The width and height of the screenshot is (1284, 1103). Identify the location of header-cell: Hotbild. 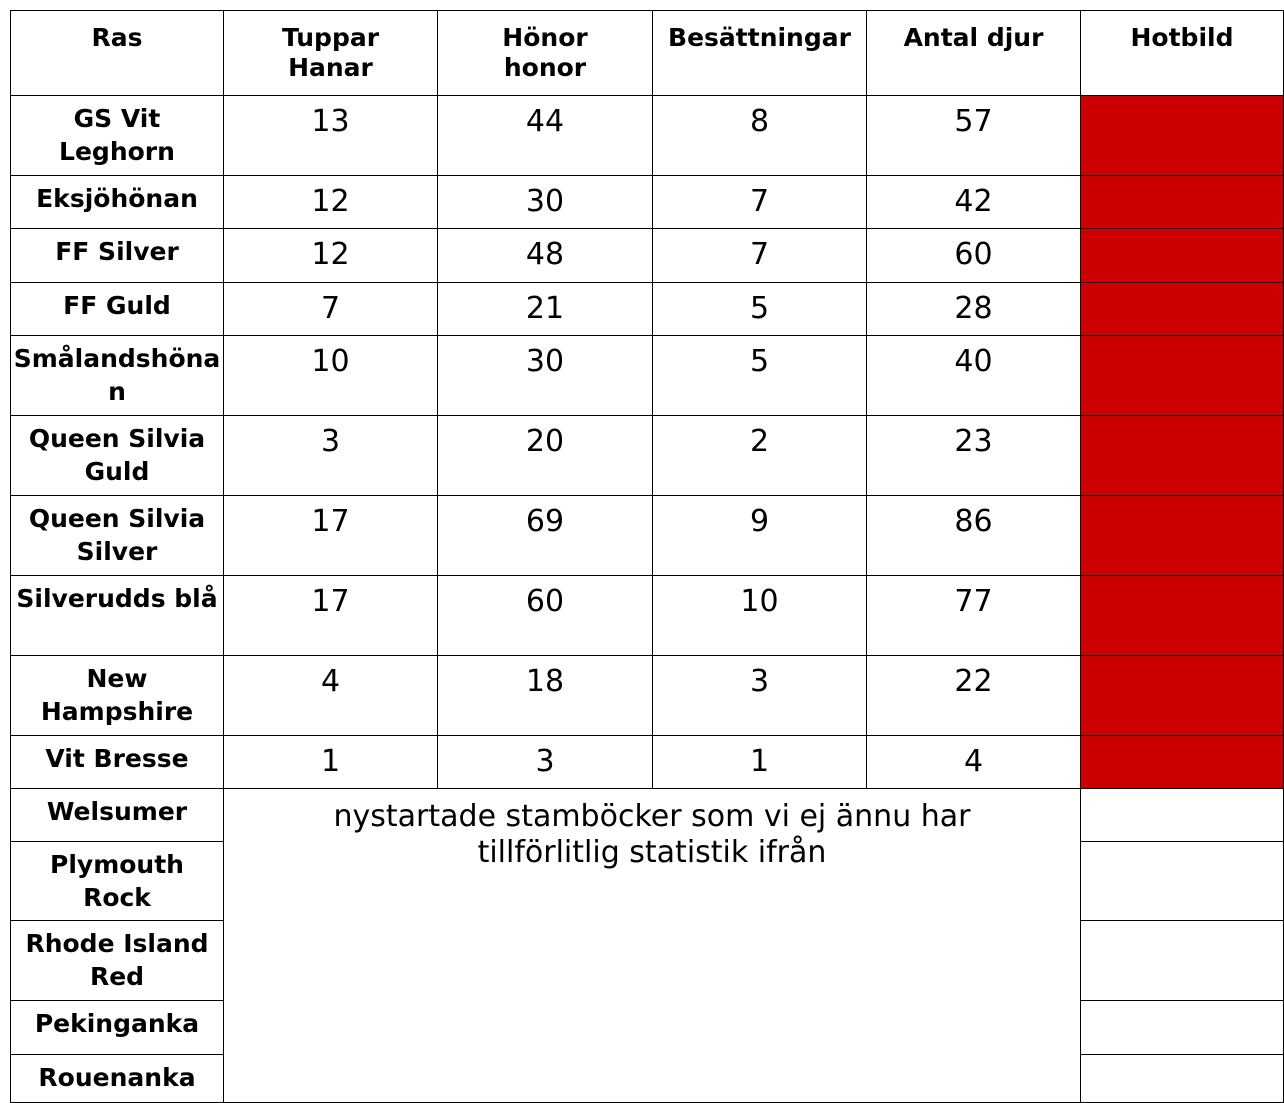
(1182, 53).